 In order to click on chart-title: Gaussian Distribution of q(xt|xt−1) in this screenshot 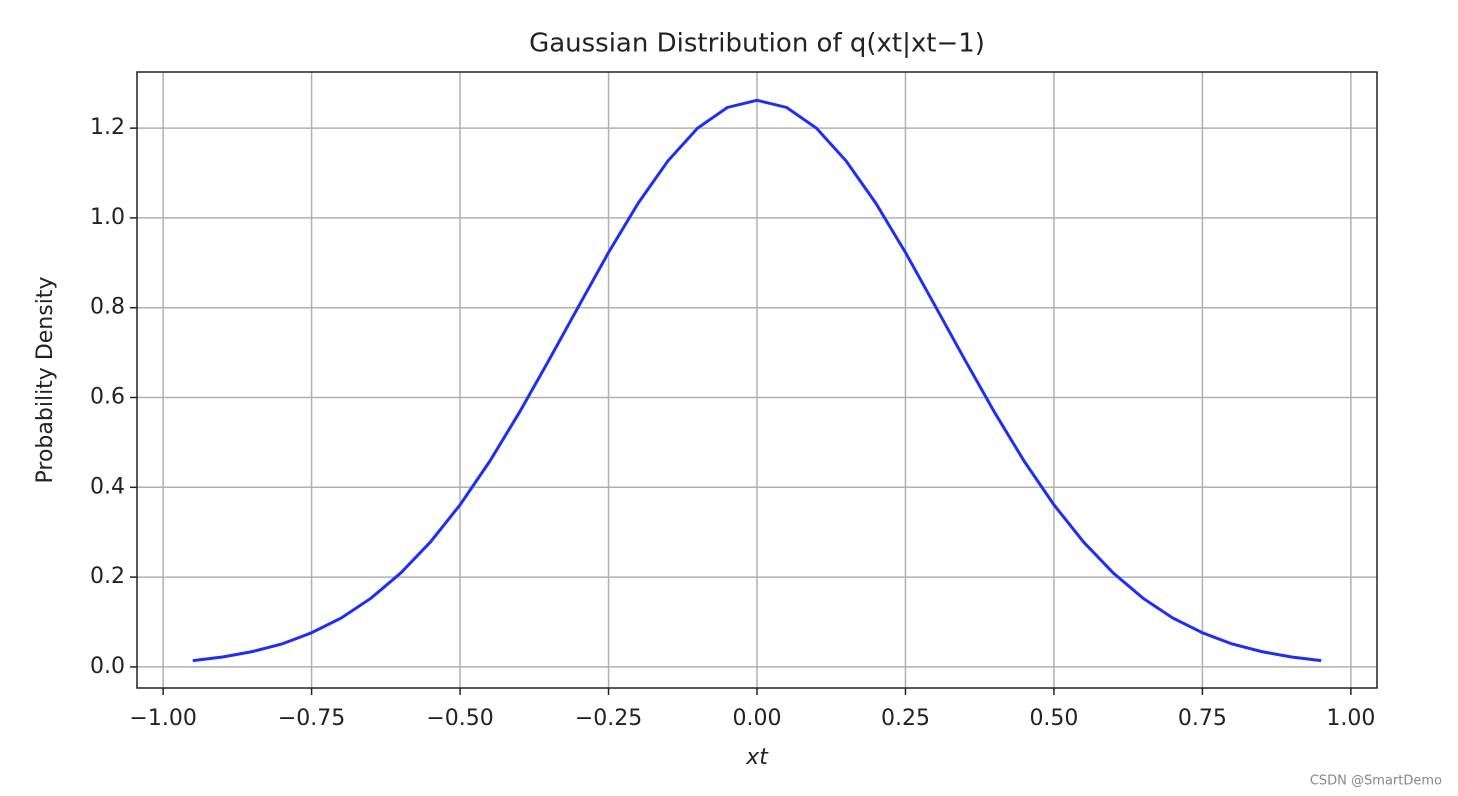, I will do `click(757, 44)`.